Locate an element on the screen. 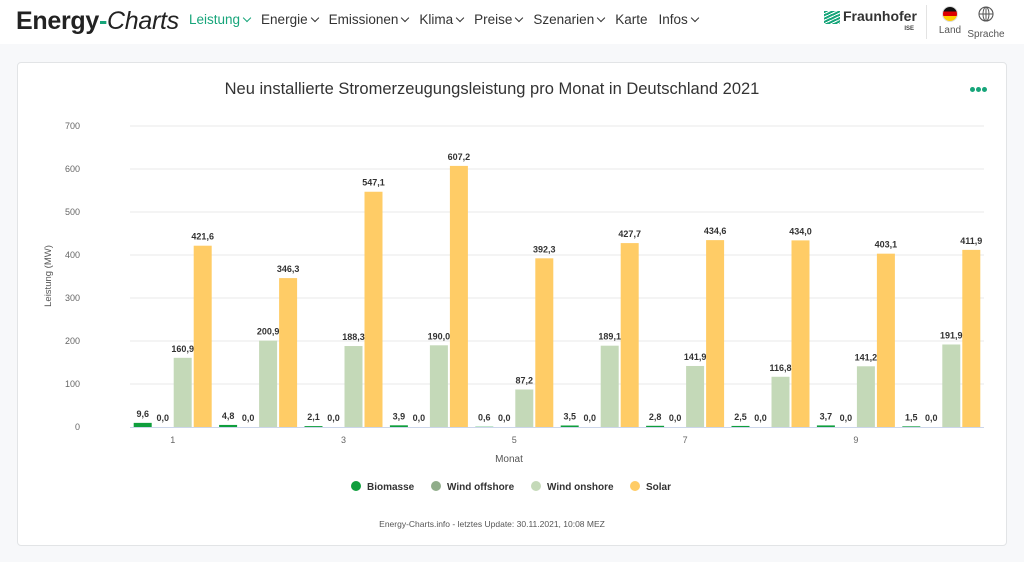  y-tick-label: 200 is located at coordinates (72, 341).